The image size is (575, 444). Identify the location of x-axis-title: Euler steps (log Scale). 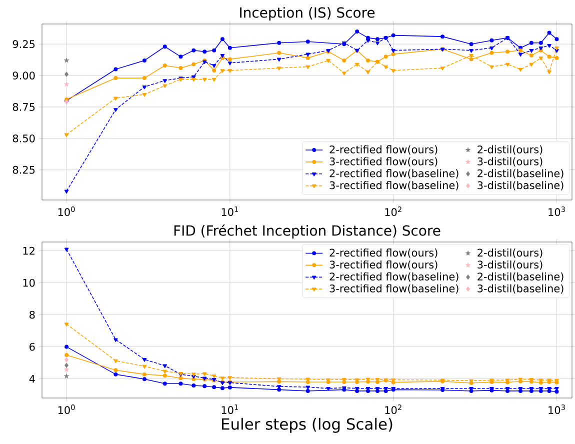
(307, 425).